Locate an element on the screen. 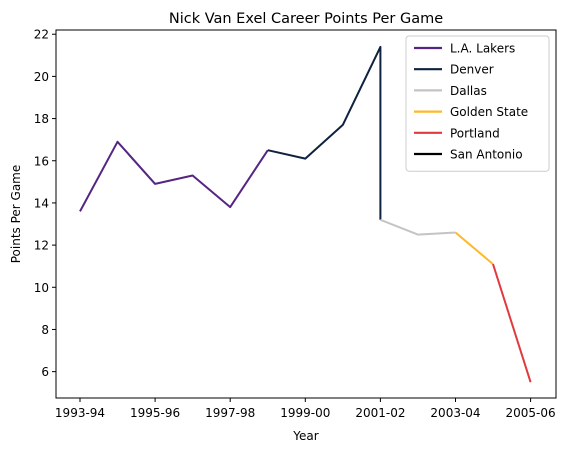 This screenshot has height=453, width=569. legend-label-portland: Portland is located at coordinates (475, 133).